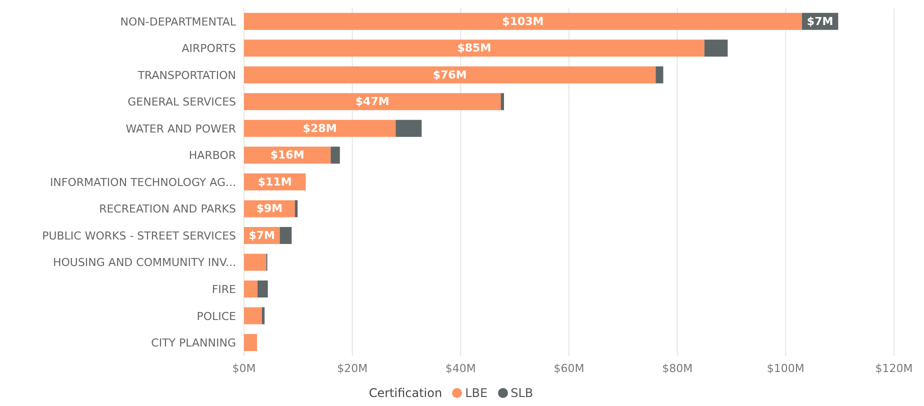  Describe the element at coordinates (460, 368) in the screenshot. I see `x-tick-label: $40M` at that location.